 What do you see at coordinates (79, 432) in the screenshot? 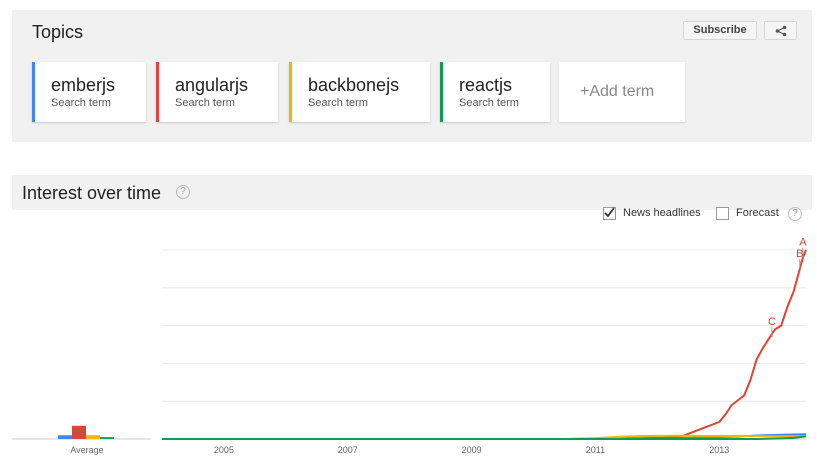
I see `average-bar-angularjs` at bounding box center [79, 432].